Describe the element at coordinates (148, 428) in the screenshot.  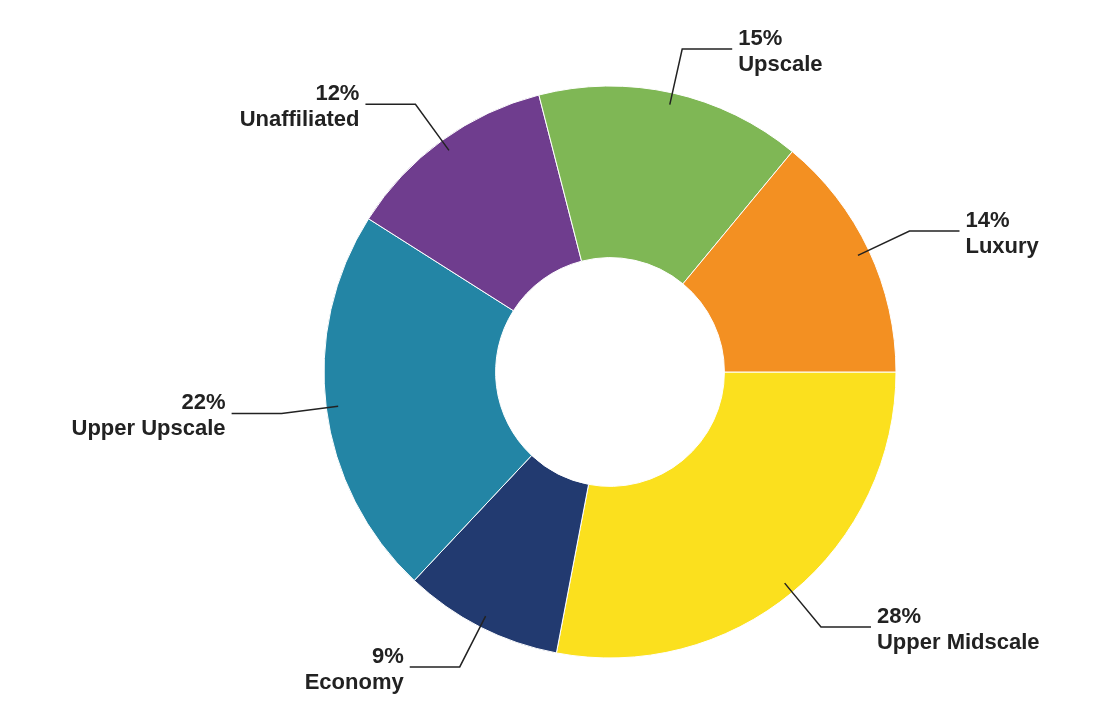
I see `slice-label: Upper Upscale` at that location.